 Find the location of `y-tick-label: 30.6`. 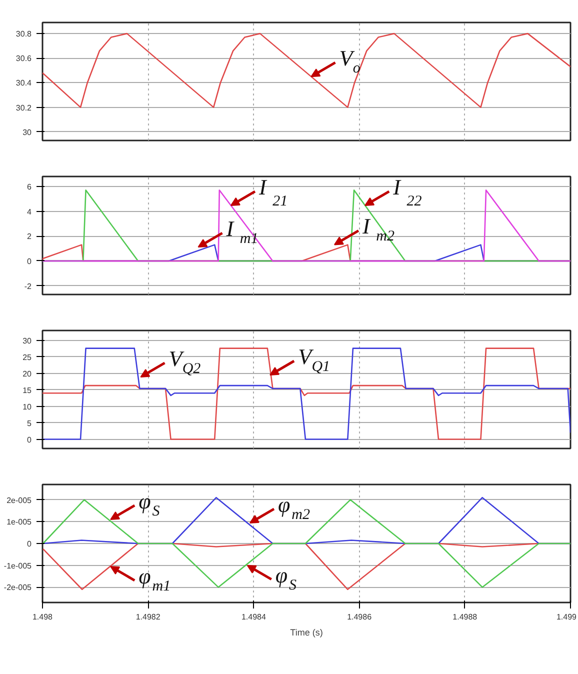

y-tick-label: 30.6 is located at coordinates (24, 59).